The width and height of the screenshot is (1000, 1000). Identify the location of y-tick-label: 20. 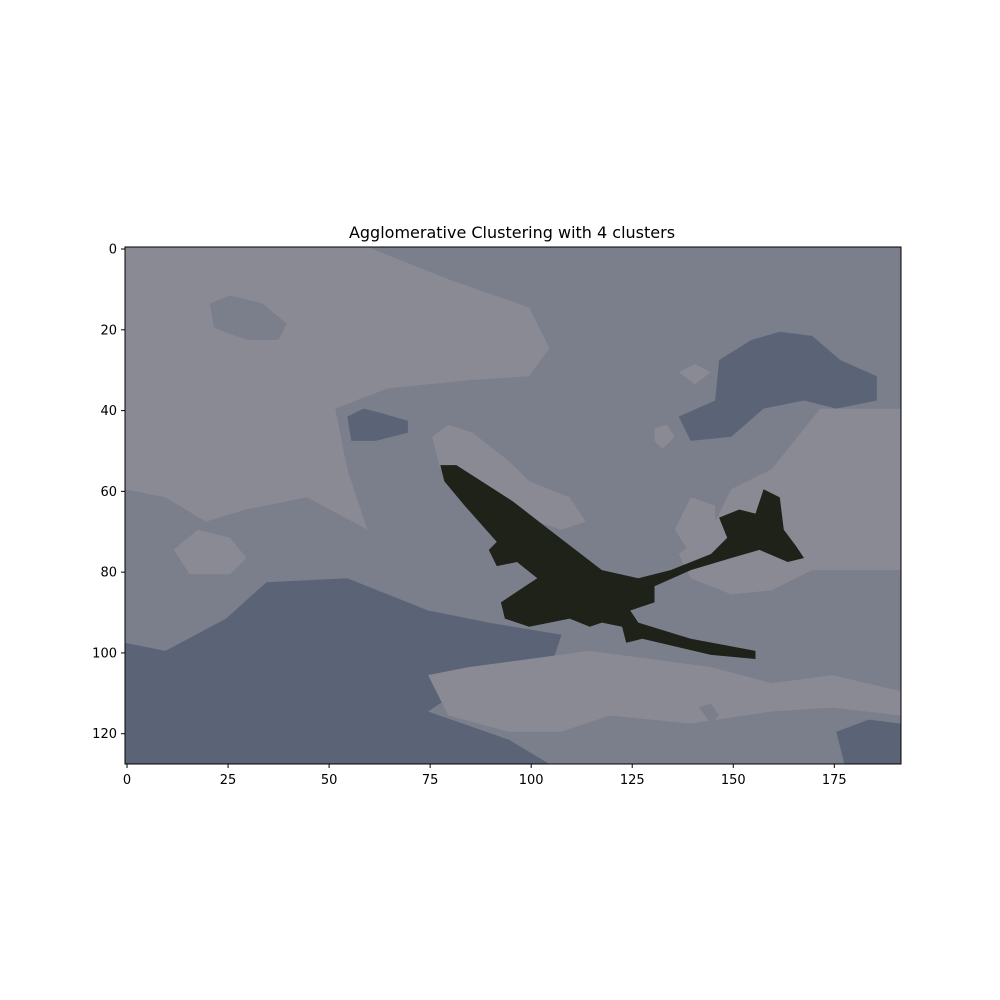
(108, 330).